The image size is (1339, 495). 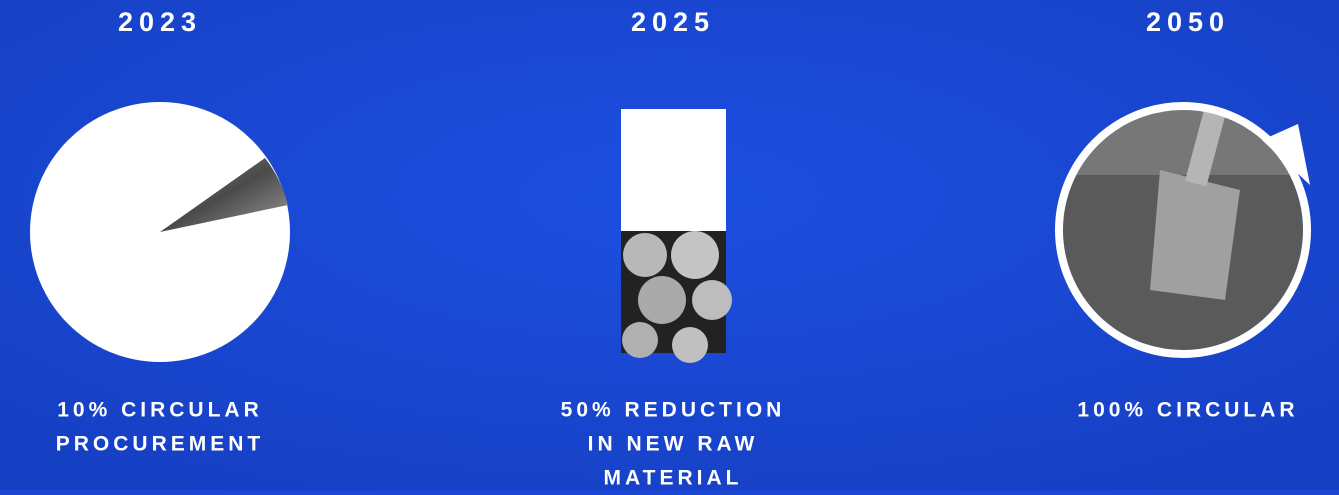 I want to click on circular-graphic, so click(x=1183, y=230).